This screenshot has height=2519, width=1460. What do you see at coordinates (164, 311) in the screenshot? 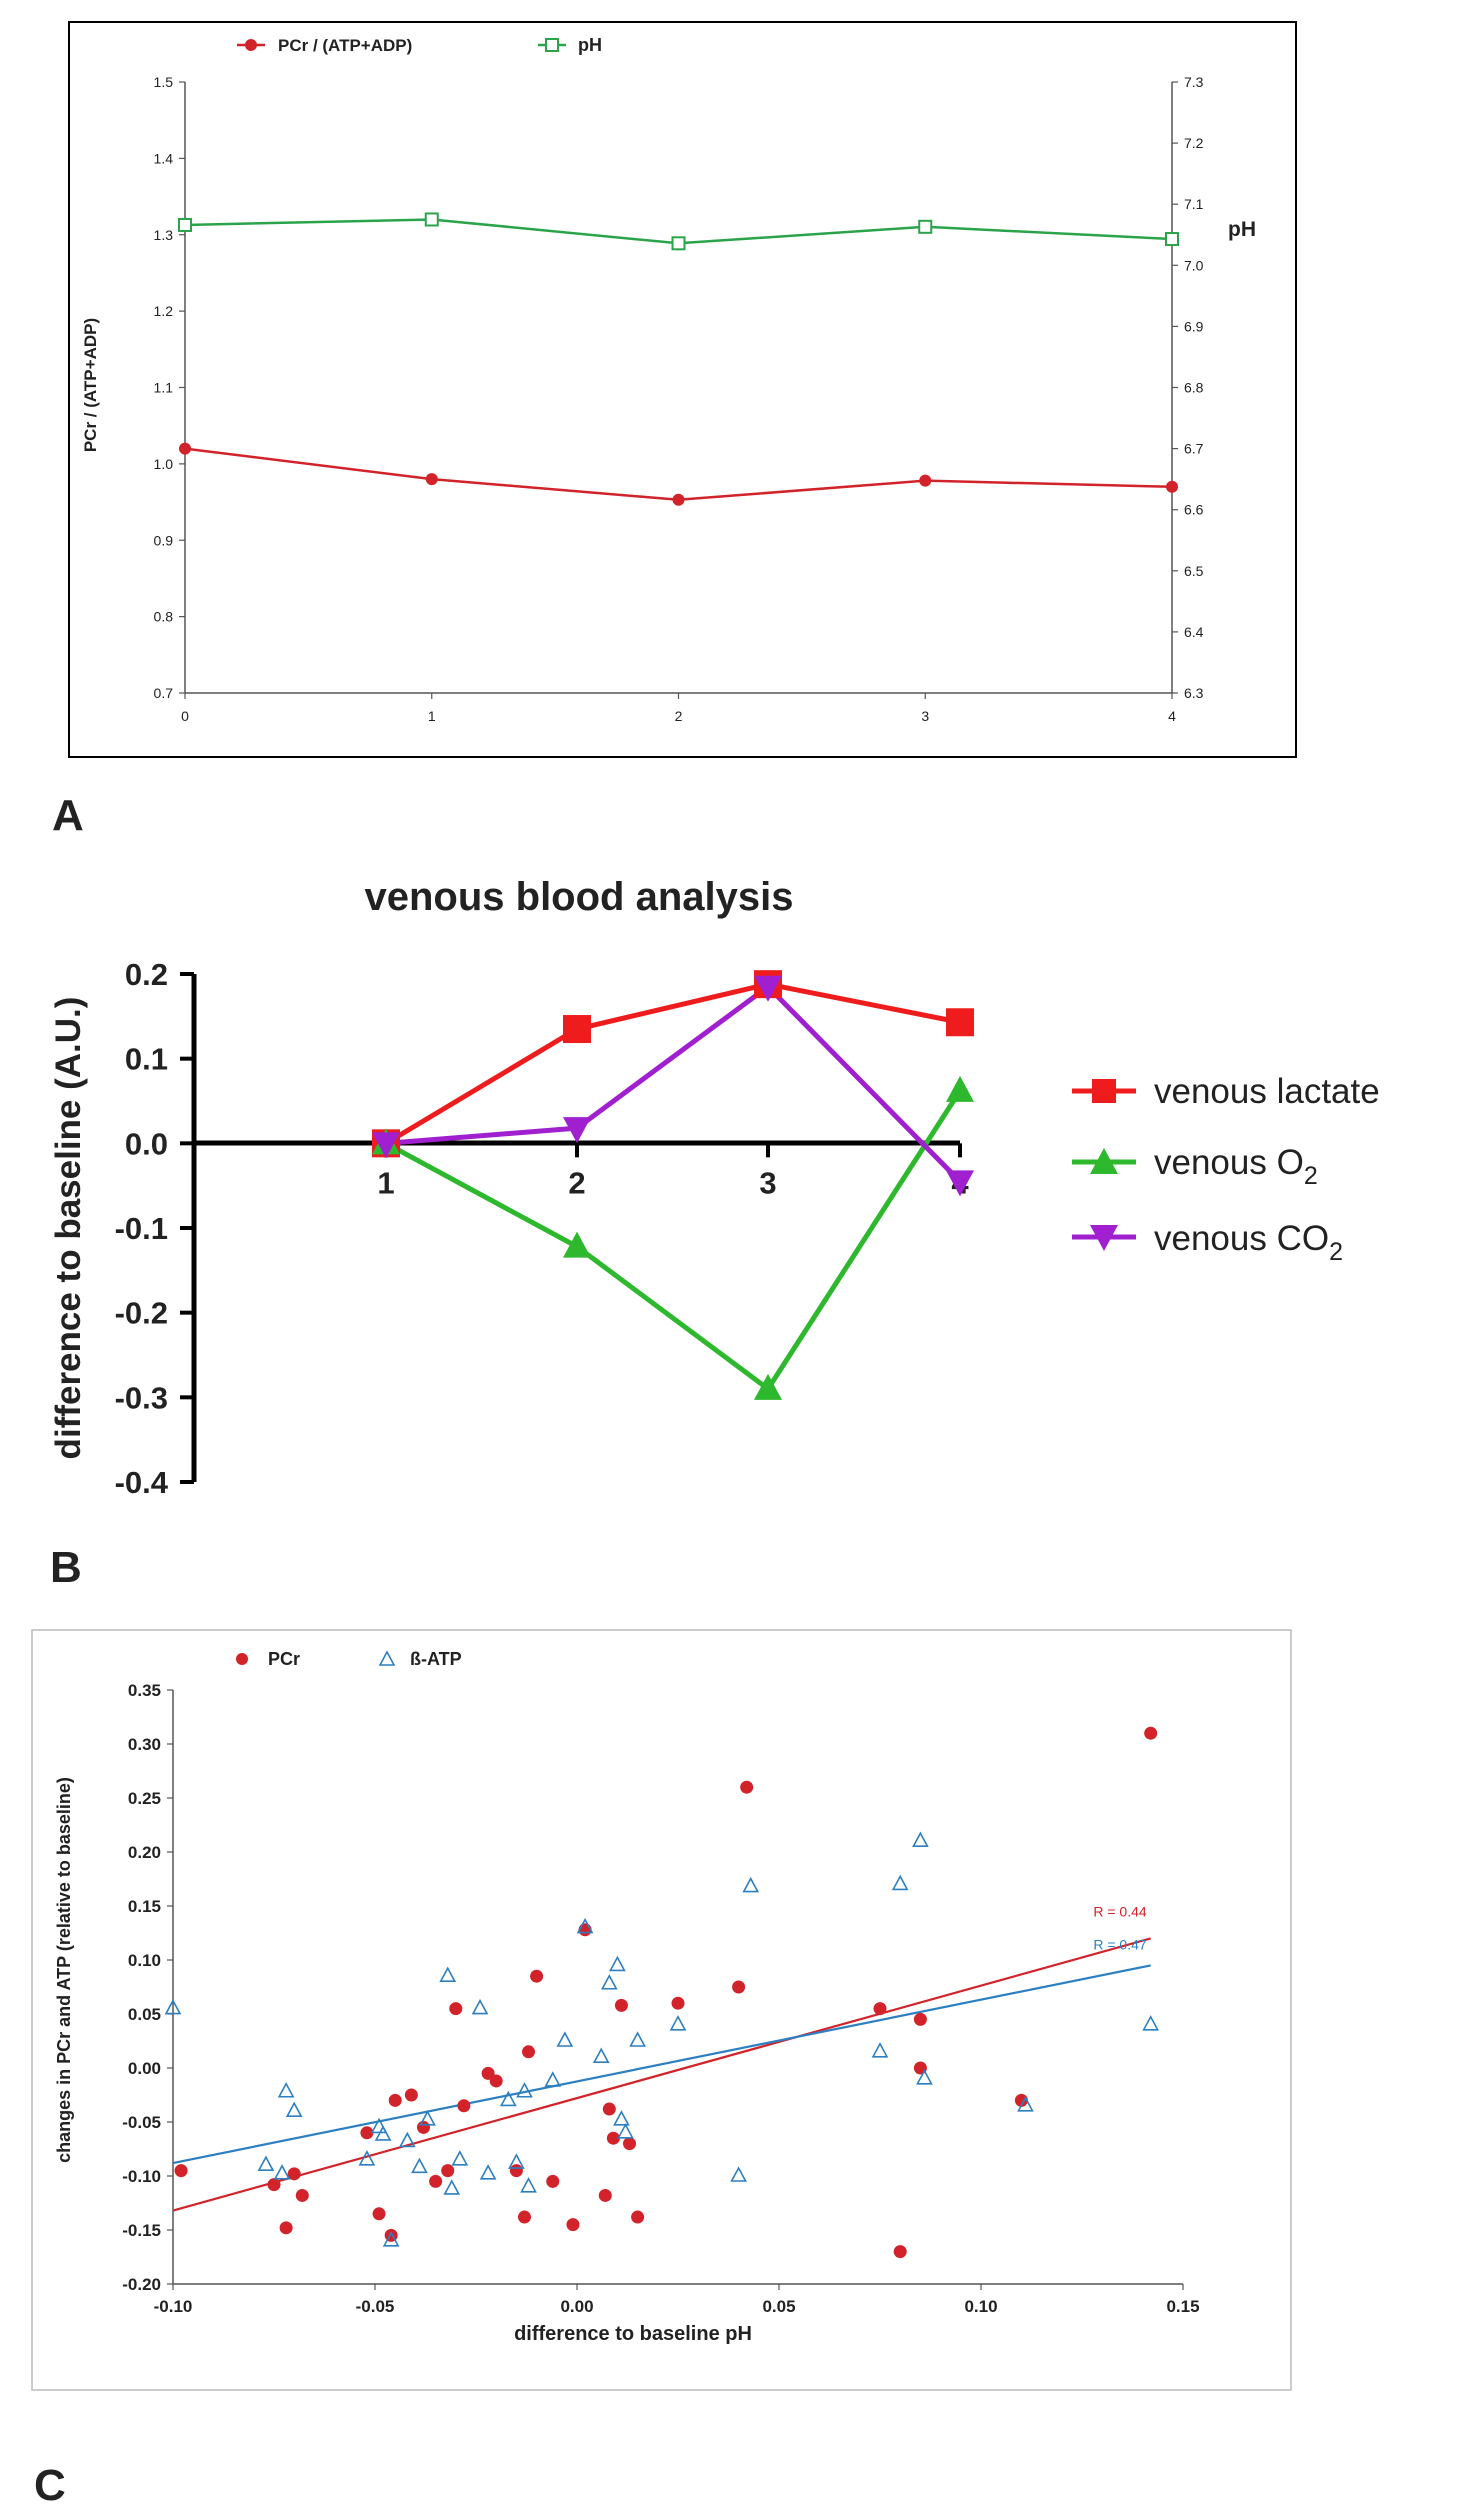
I see `a-left-tick-label: 1.2` at bounding box center [164, 311].